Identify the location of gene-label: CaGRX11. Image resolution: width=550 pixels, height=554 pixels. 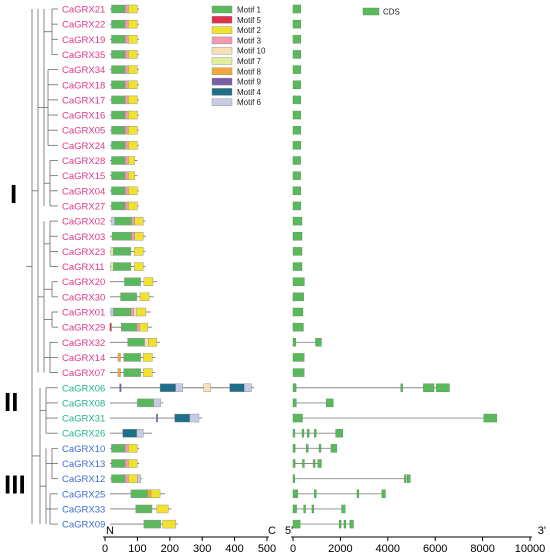
(83, 267).